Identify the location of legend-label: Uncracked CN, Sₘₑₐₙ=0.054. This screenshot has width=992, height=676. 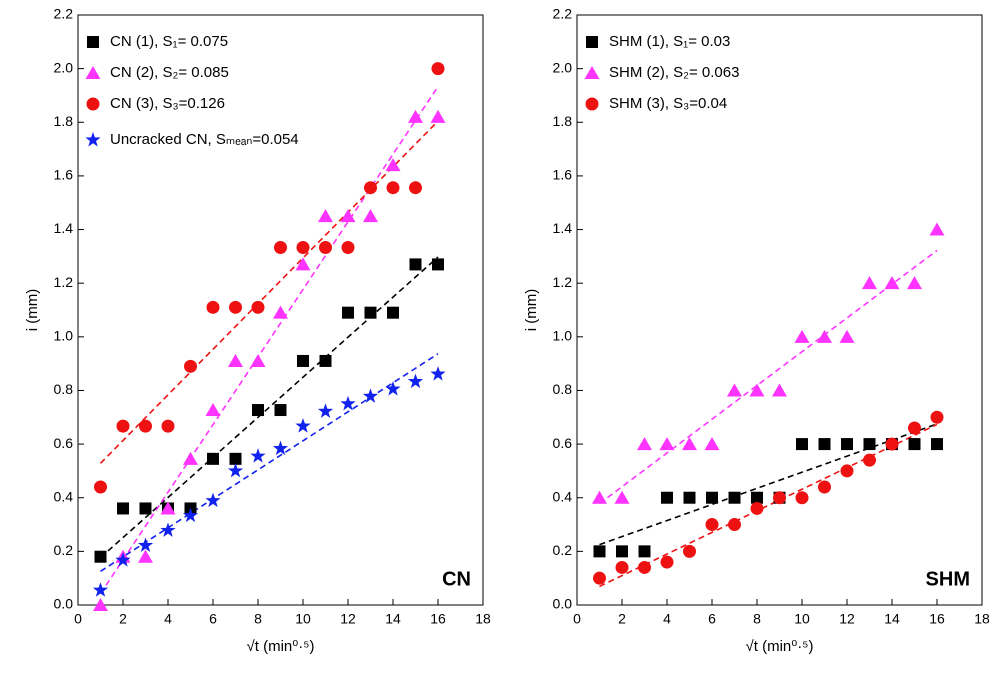
(204, 139).